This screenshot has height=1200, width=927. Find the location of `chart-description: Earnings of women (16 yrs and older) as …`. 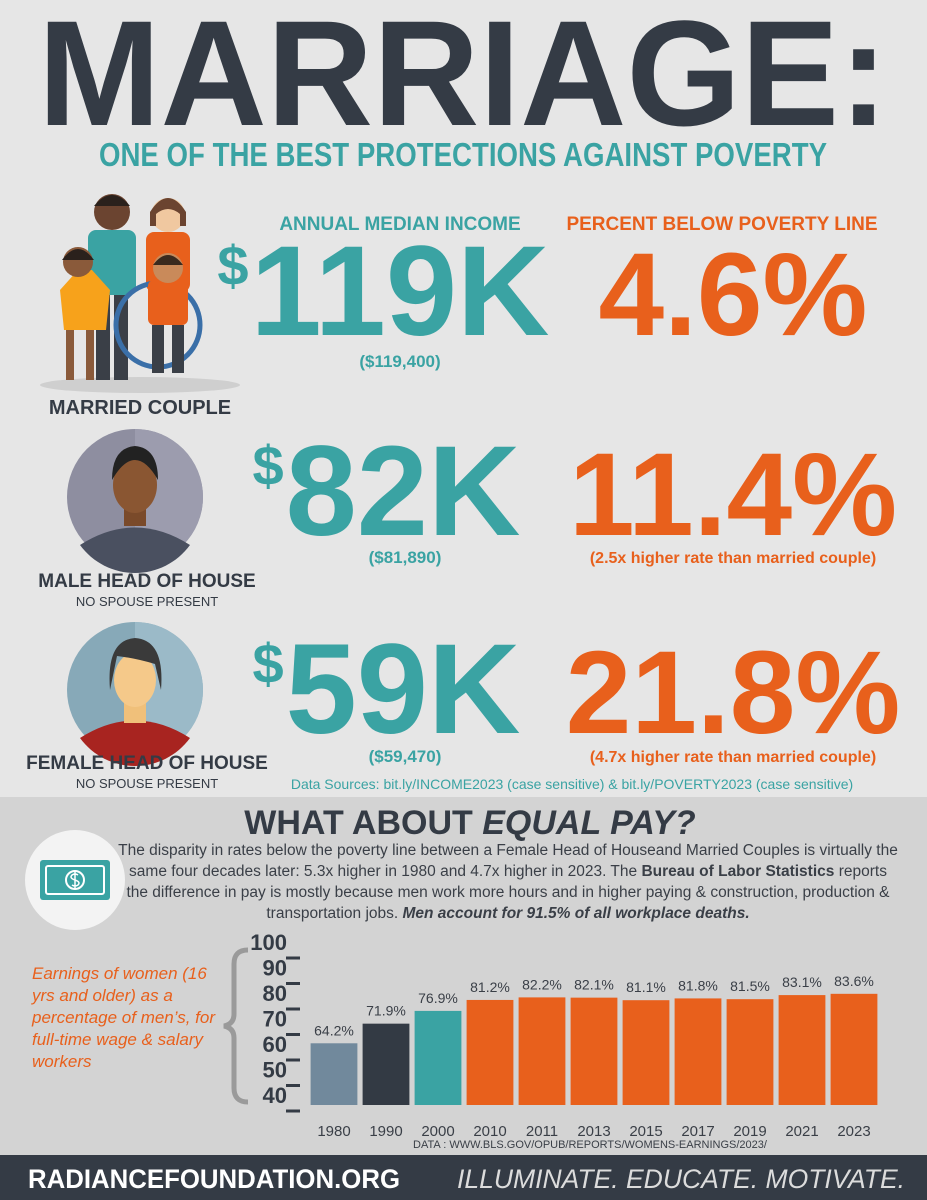

chart-description: Earnings of women (16 yrs and older) as … is located at coordinates (124, 1017).